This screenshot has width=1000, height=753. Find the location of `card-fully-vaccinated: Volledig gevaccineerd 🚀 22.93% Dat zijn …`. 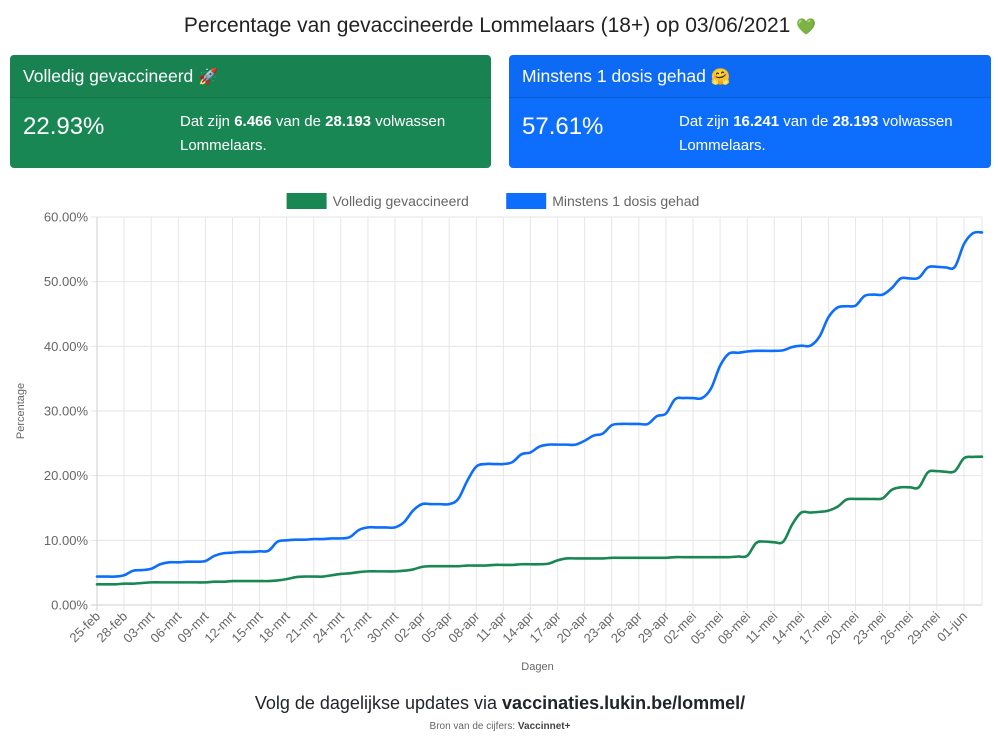

card-fully-vaccinated: Volledig gevaccineerd 🚀 22.93% Dat zijn … is located at coordinates (250, 111).